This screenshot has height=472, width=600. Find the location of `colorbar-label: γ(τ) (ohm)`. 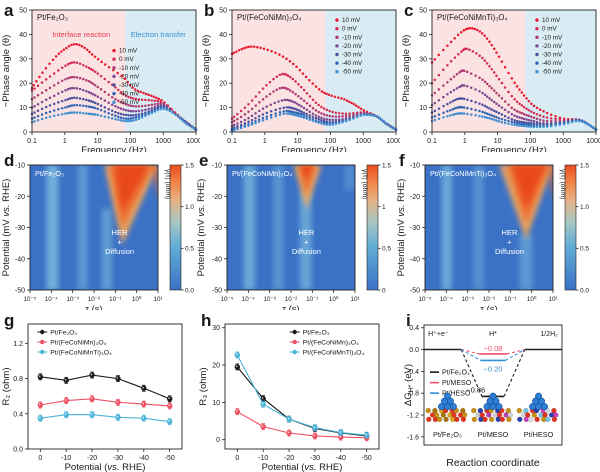

colorbar-label: γ(τ) (ohm) is located at coordinates (167, 184).